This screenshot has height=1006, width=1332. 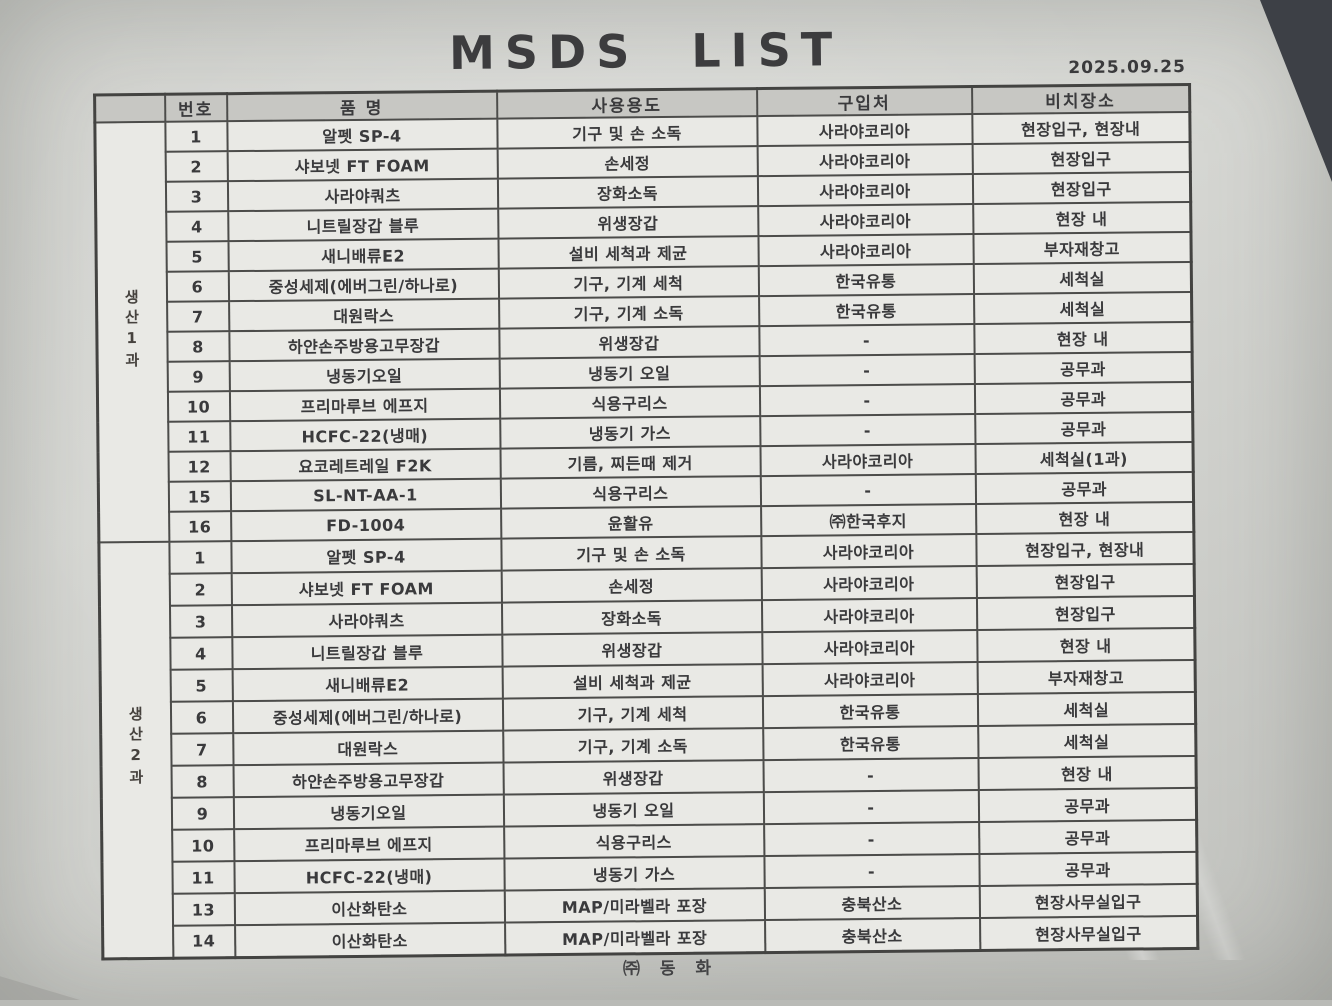 What do you see at coordinates (199, 436) in the screenshot?
I see `cell-no: 11` at bounding box center [199, 436].